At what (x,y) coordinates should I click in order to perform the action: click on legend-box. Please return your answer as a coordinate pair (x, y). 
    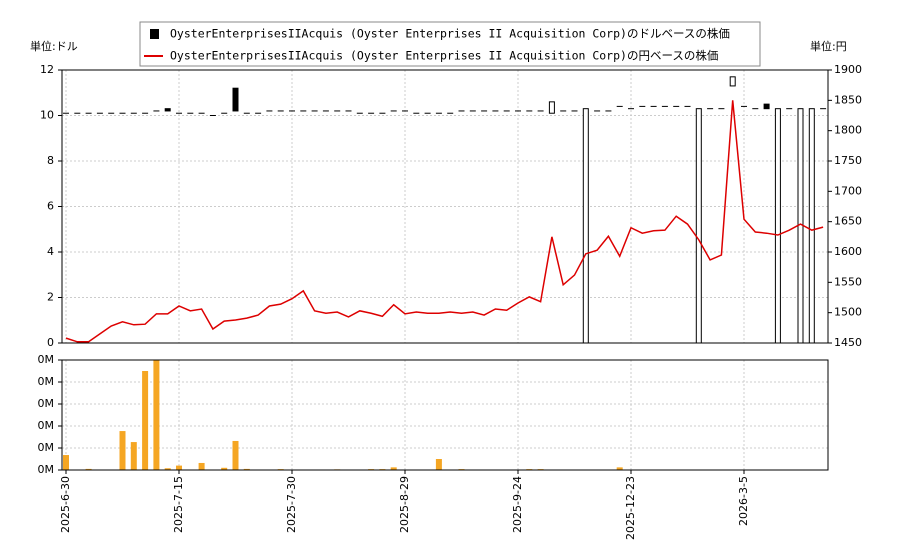
    Looking at the image, I should click on (450, 44).